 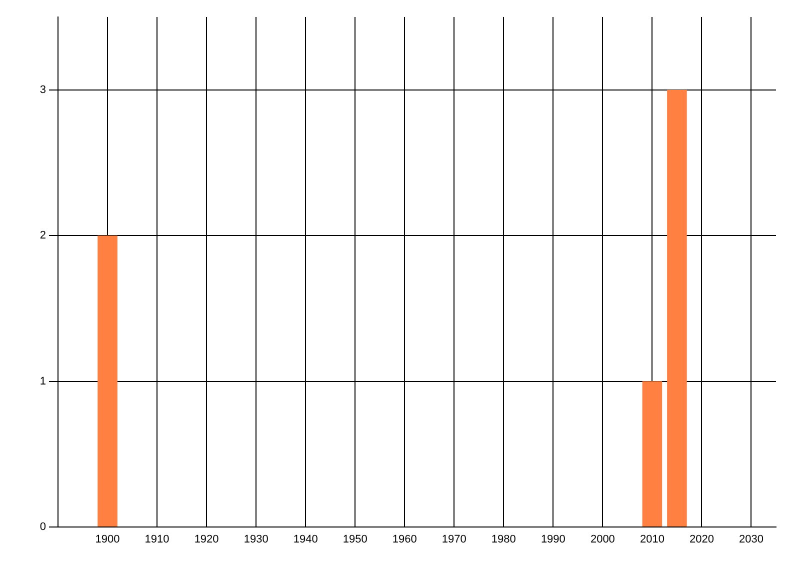 I want to click on x-tick-label: 1960, so click(x=404, y=540).